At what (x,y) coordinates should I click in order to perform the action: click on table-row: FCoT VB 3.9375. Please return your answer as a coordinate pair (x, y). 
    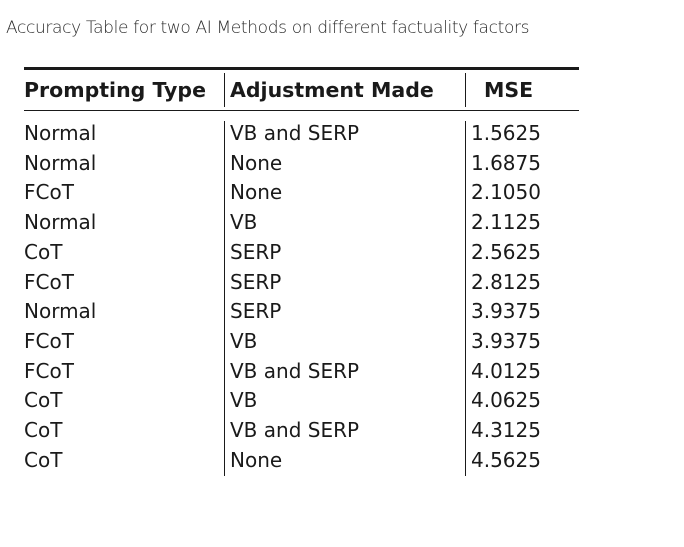
    Looking at the image, I should click on (301, 342).